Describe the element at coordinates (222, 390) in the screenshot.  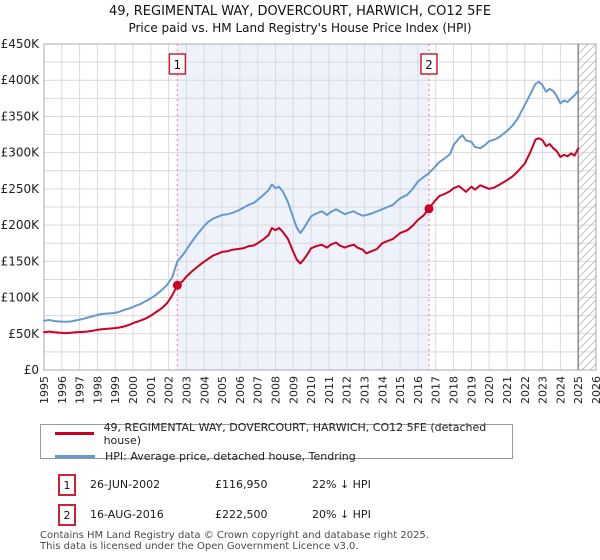
I see `x-axis-label: 2005` at that location.